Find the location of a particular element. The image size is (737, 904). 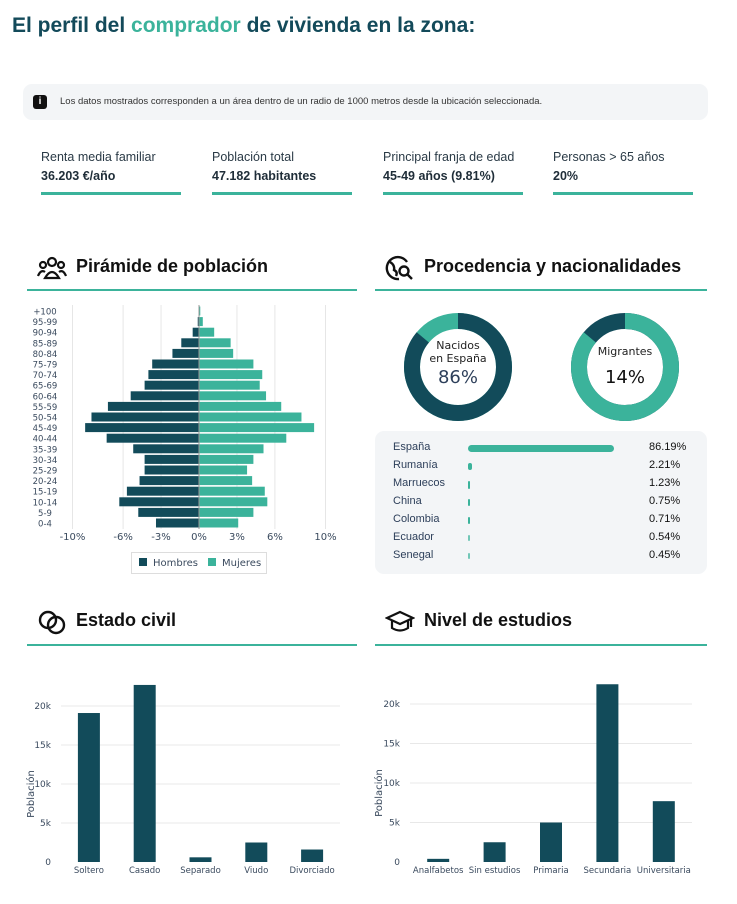

nationality-percent: 0.71% is located at coordinates (665, 519).